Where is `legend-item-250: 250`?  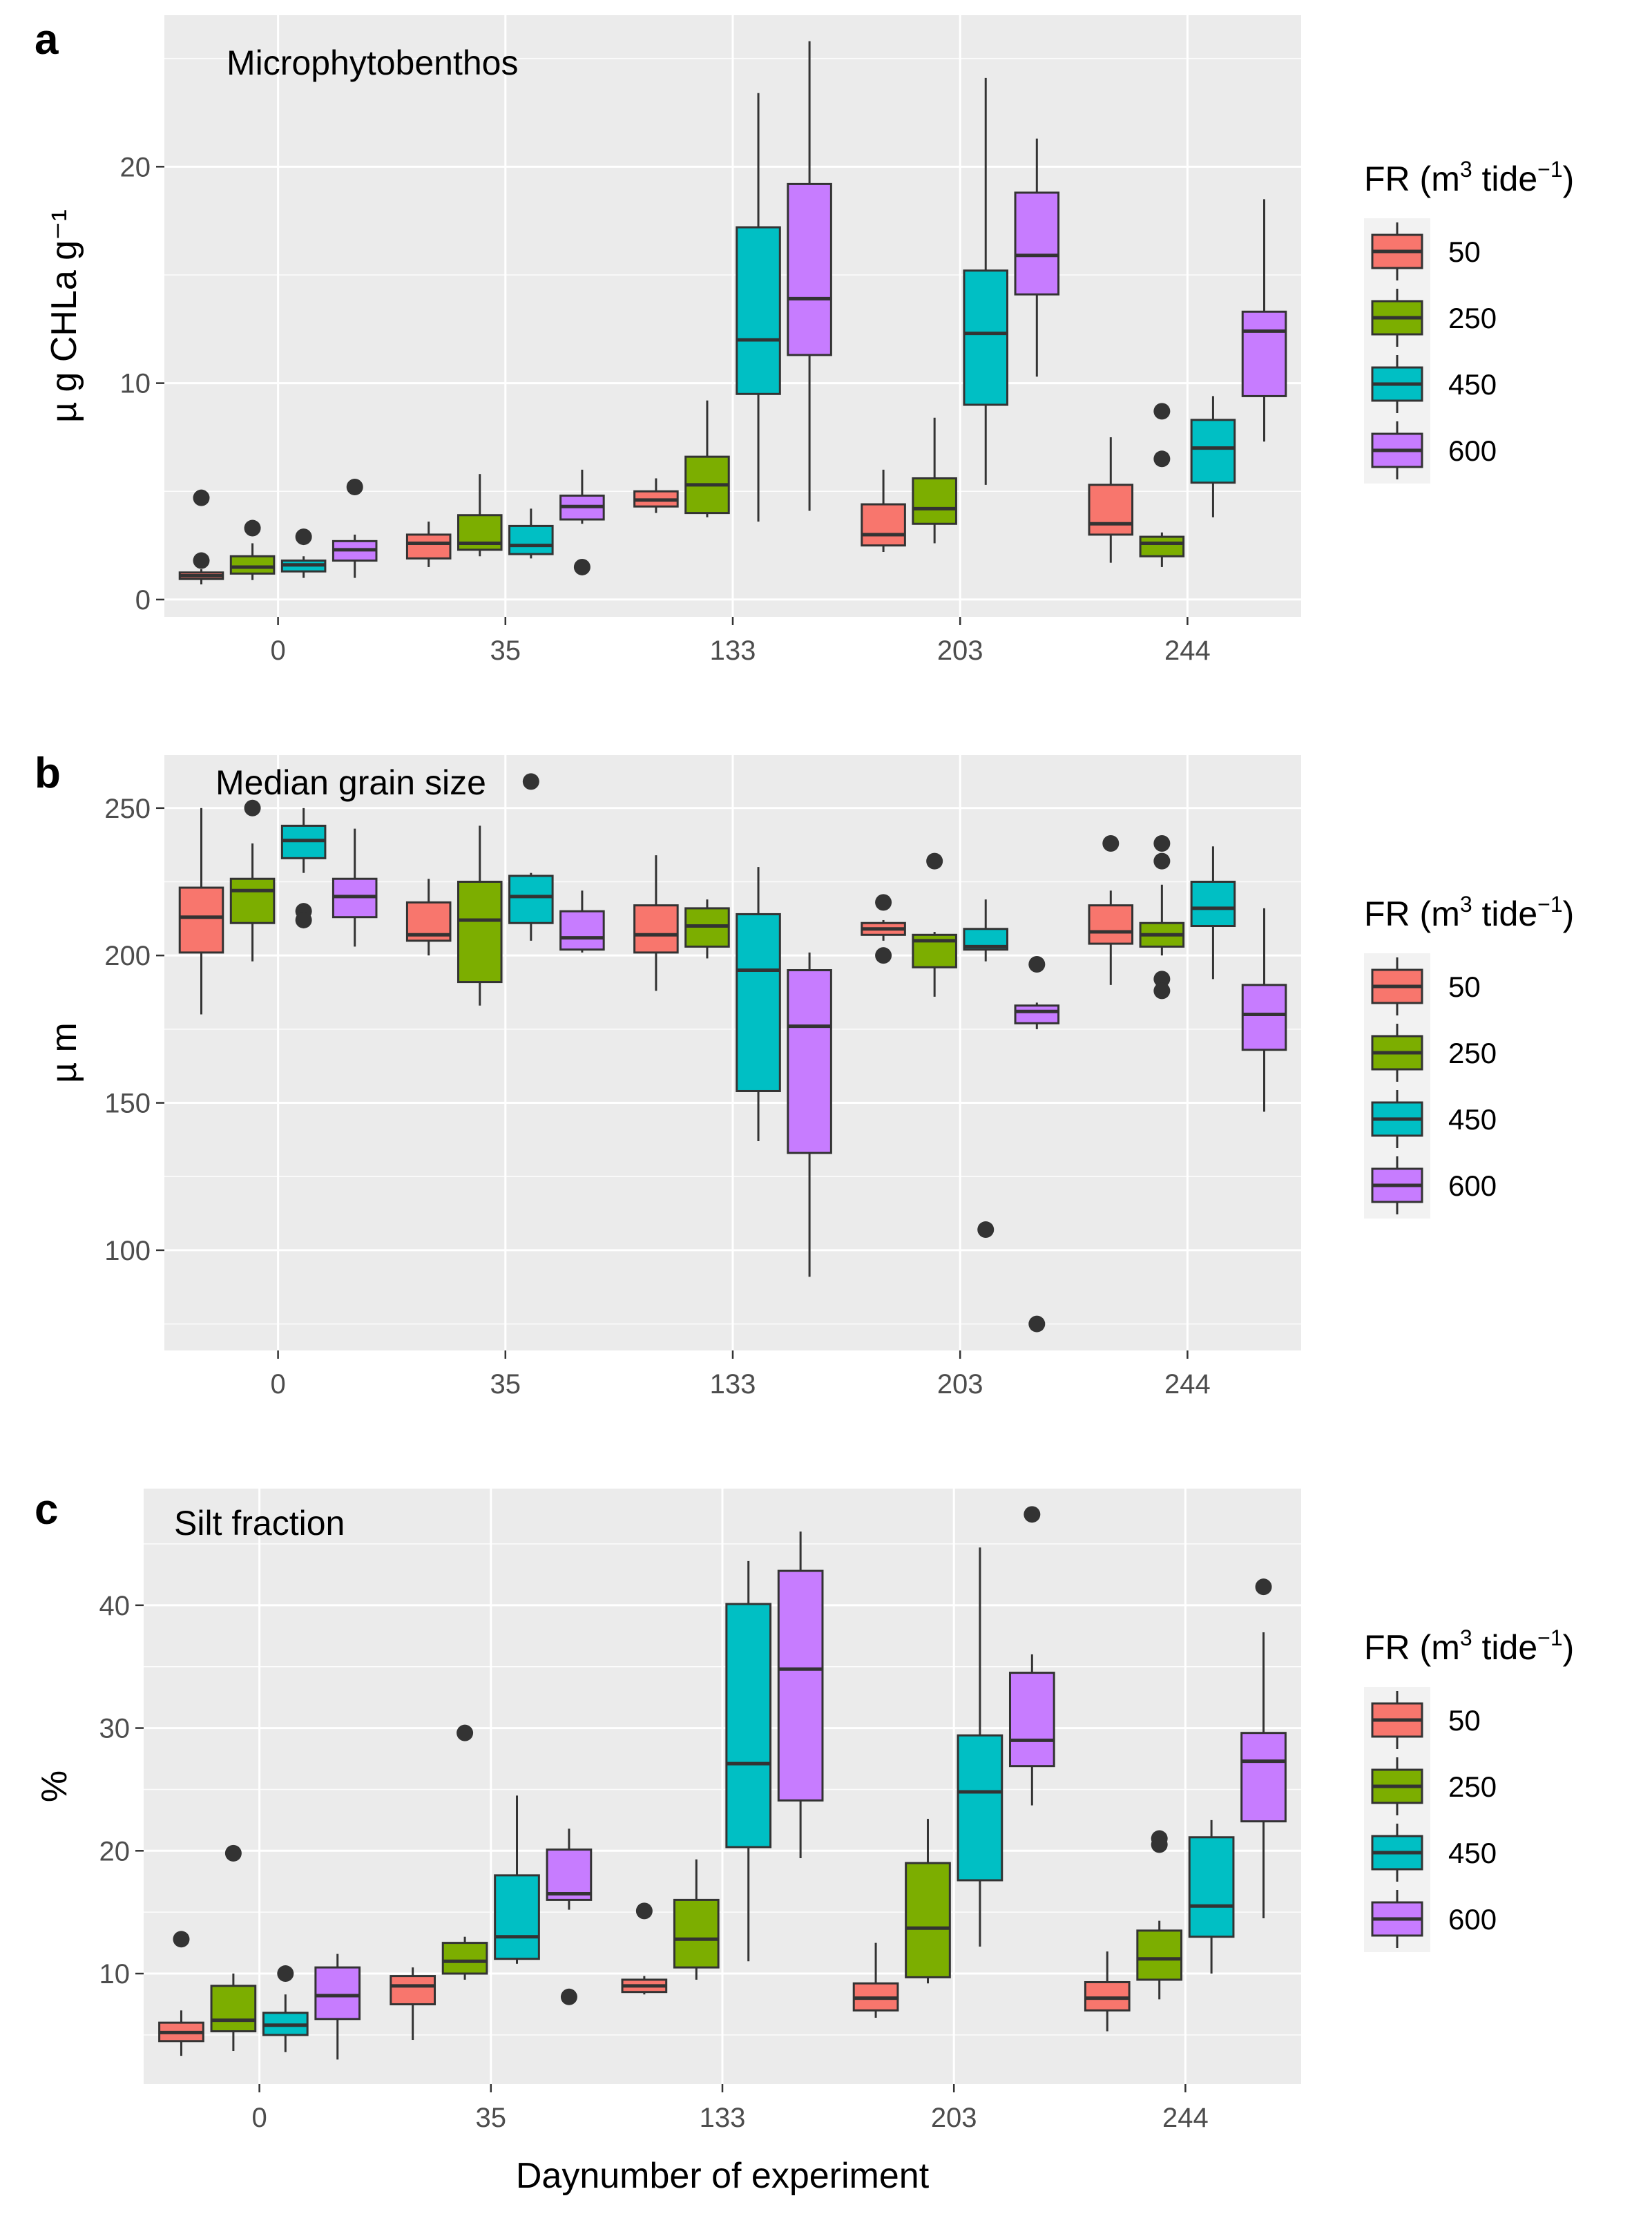 legend-item-250: 250 is located at coordinates (1430, 1053).